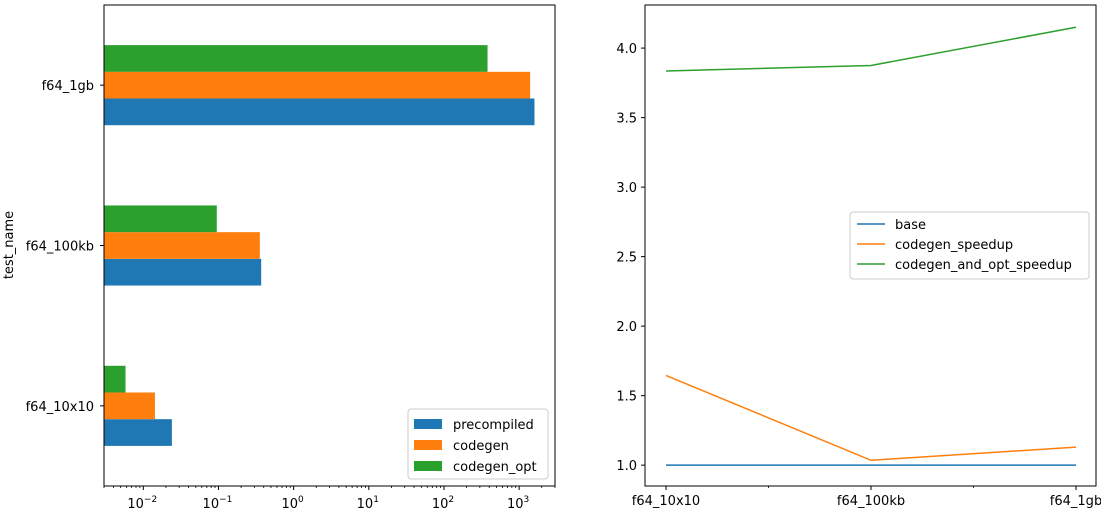 The height and width of the screenshot is (516, 1101). I want to click on legend-label-precompiled: precompiled, so click(493, 425).